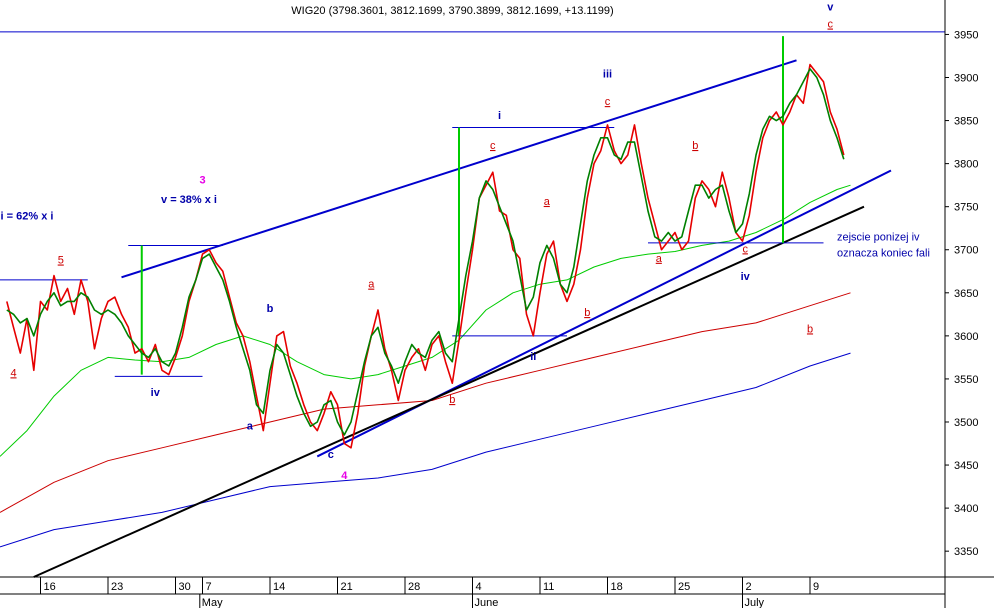 The image size is (994, 608). What do you see at coordinates (966, 165) in the screenshot?
I see `y-tick-label: 3800` at bounding box center [966, 165].